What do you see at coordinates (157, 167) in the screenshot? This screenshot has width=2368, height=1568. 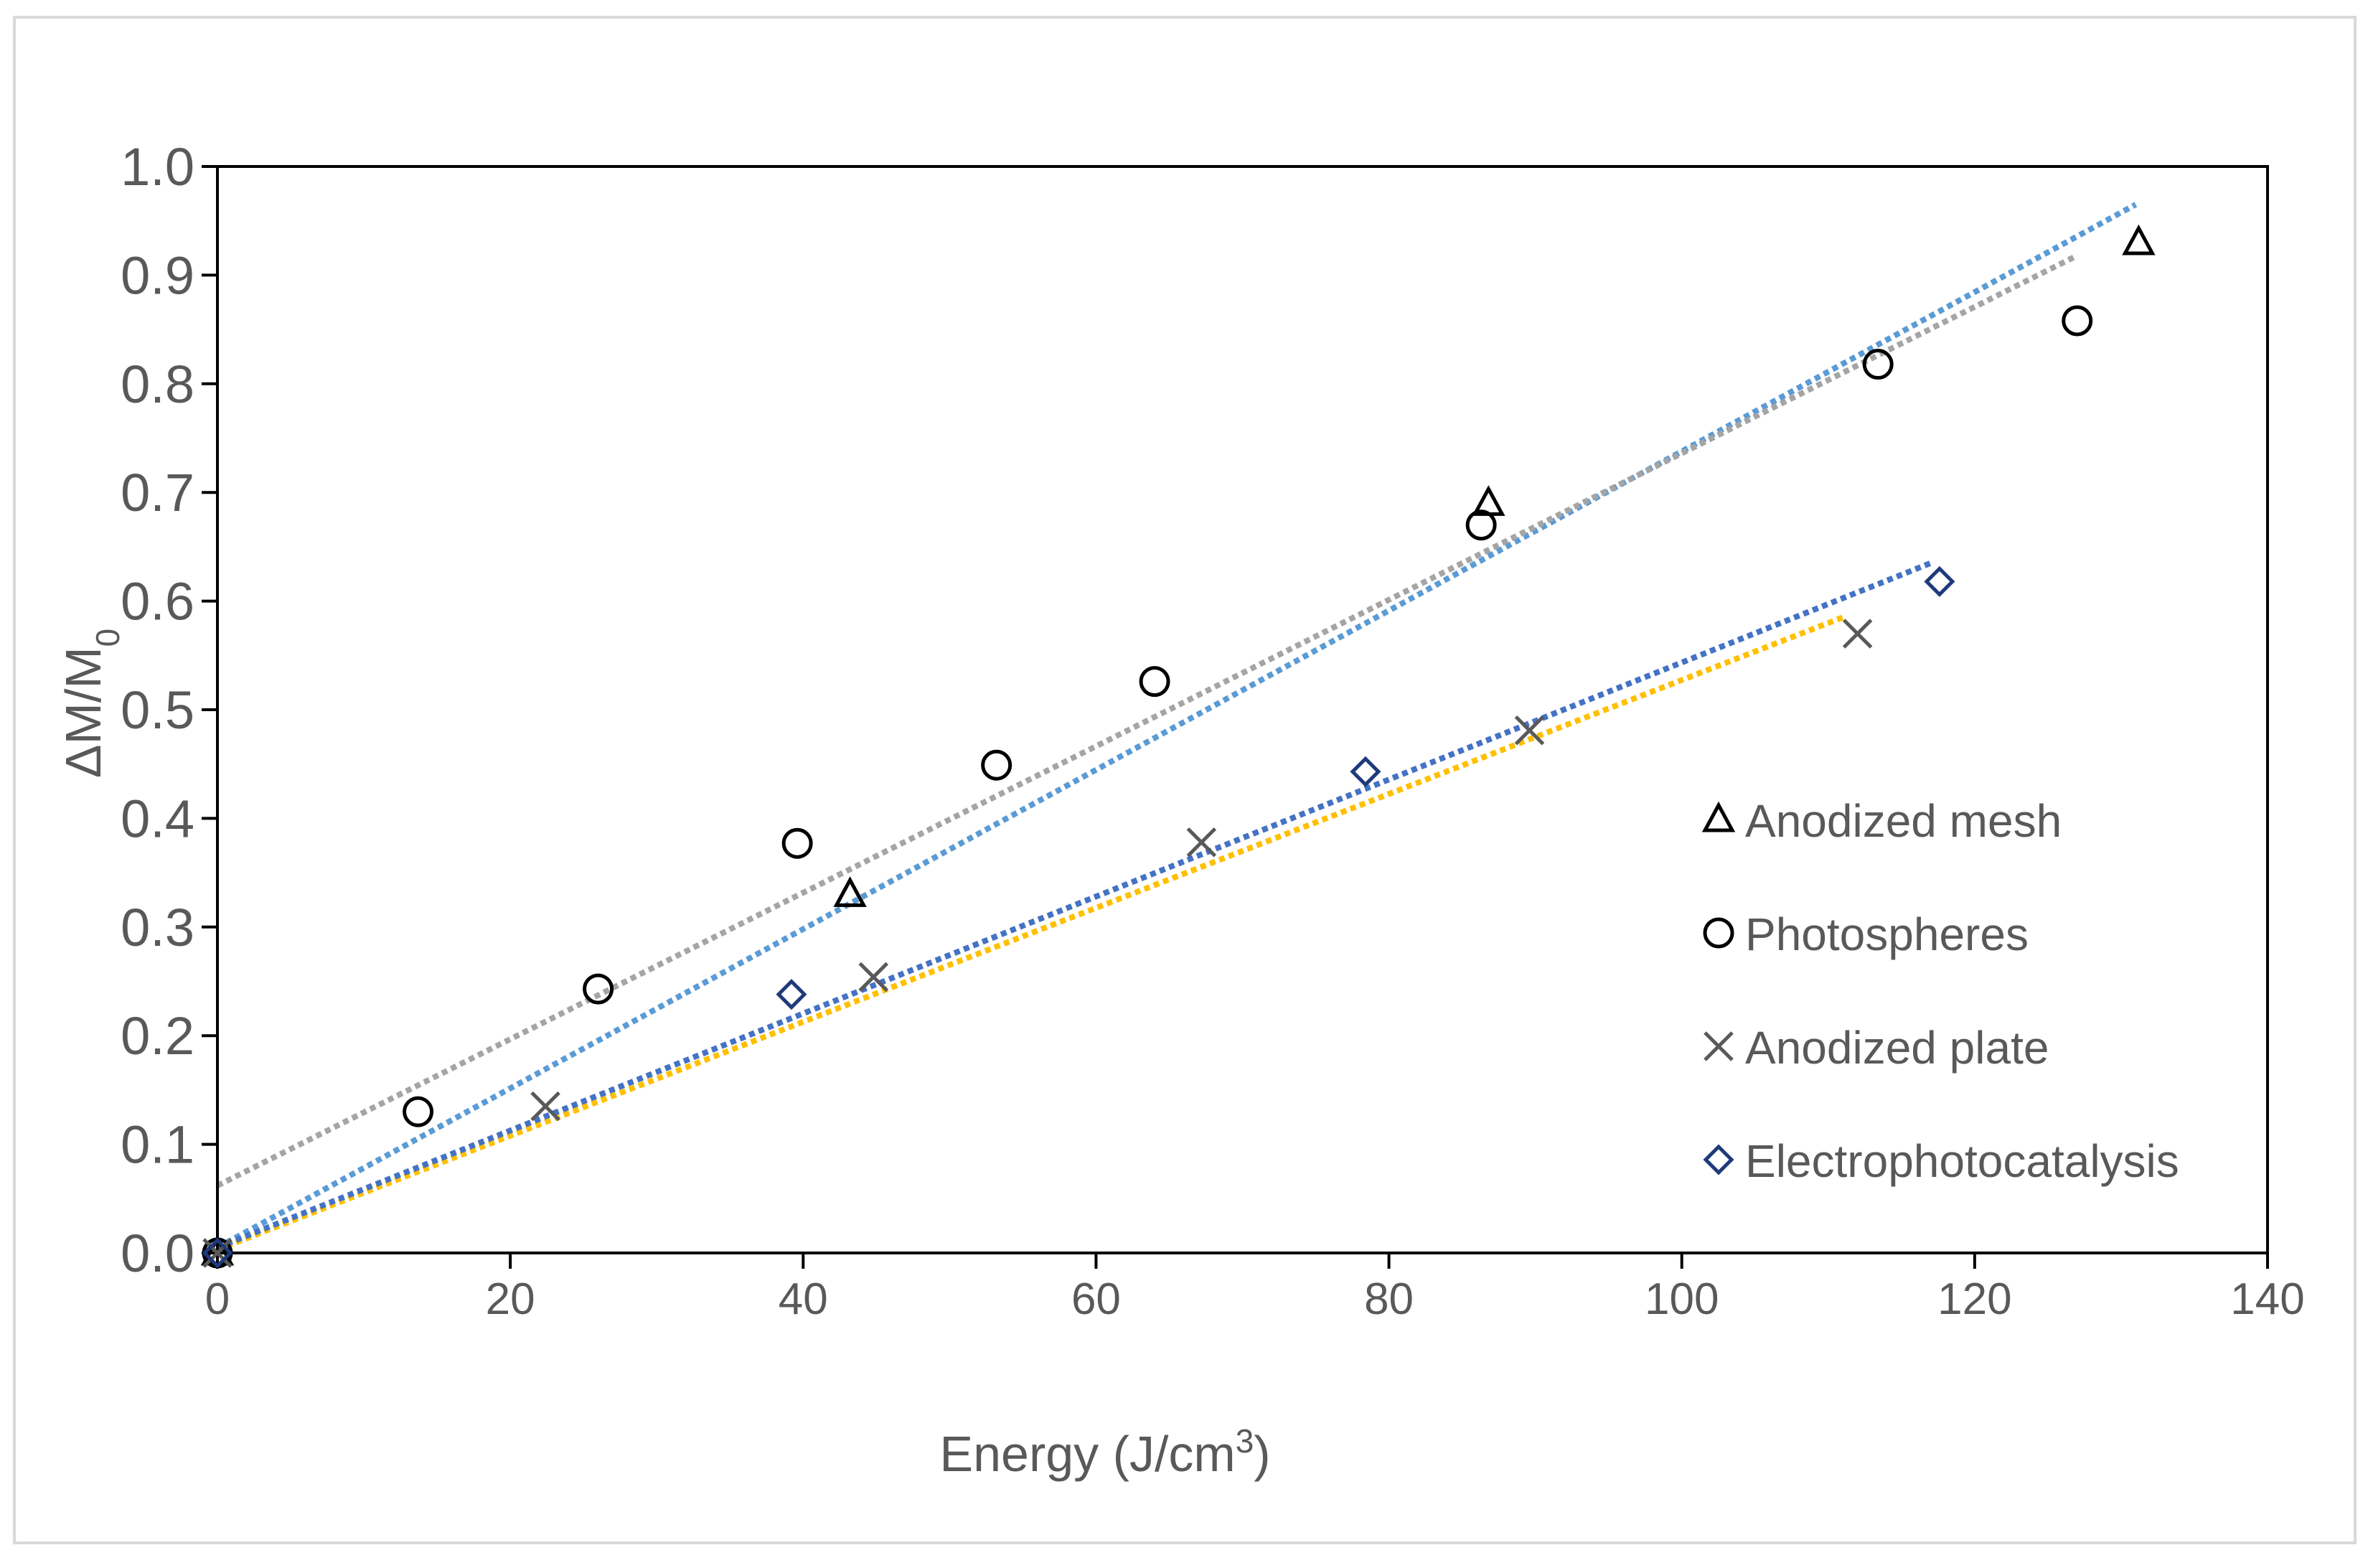 I see `y-tick-label: 1.0` at bounding box center [157, 167].